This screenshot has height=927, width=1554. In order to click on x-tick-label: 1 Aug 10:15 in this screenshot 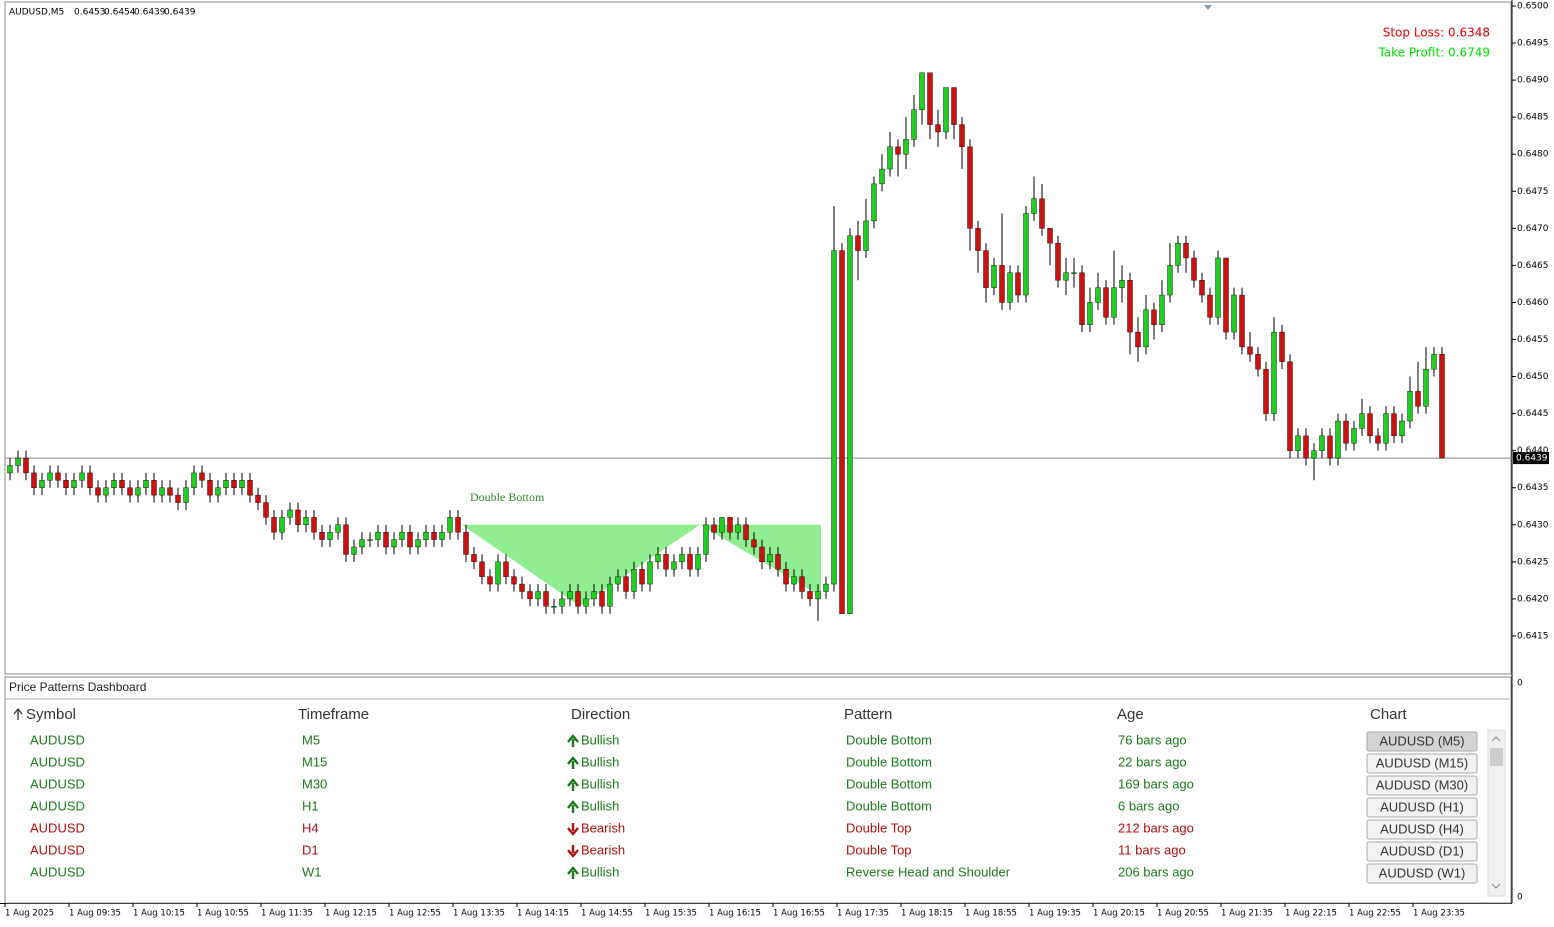, I will do `click(159, 914)`.